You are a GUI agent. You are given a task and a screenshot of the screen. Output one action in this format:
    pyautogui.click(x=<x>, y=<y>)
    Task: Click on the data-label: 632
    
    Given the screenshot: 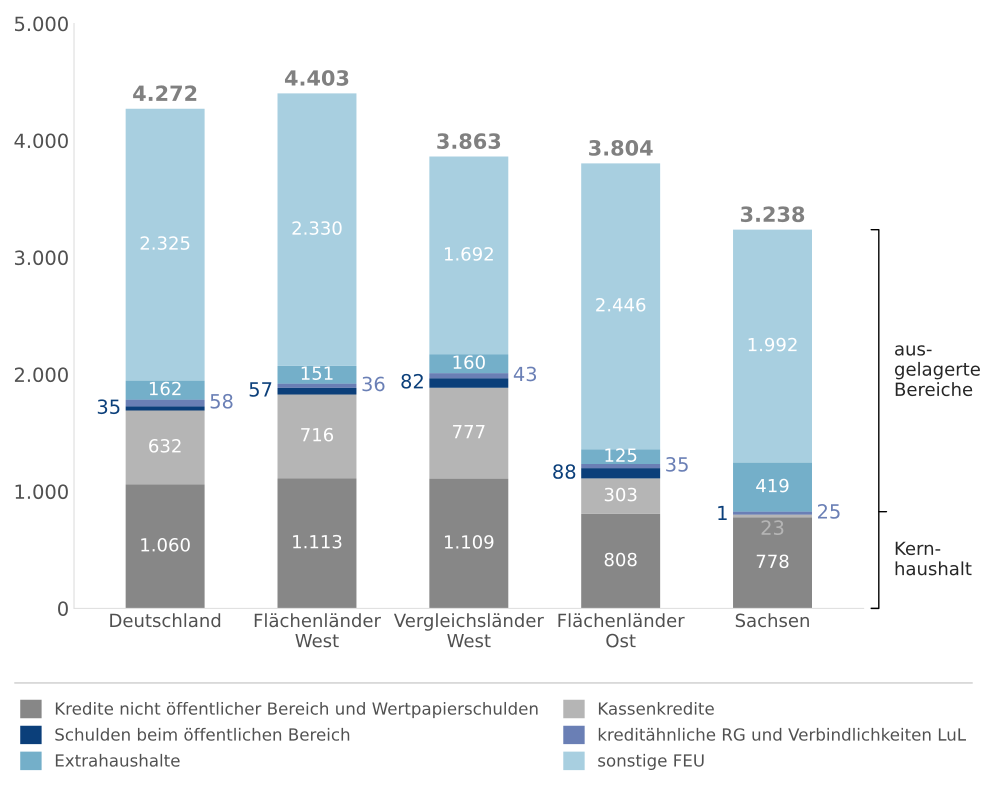 What is the action you would take?
    pyautogui.click(x=165, y=446)
    